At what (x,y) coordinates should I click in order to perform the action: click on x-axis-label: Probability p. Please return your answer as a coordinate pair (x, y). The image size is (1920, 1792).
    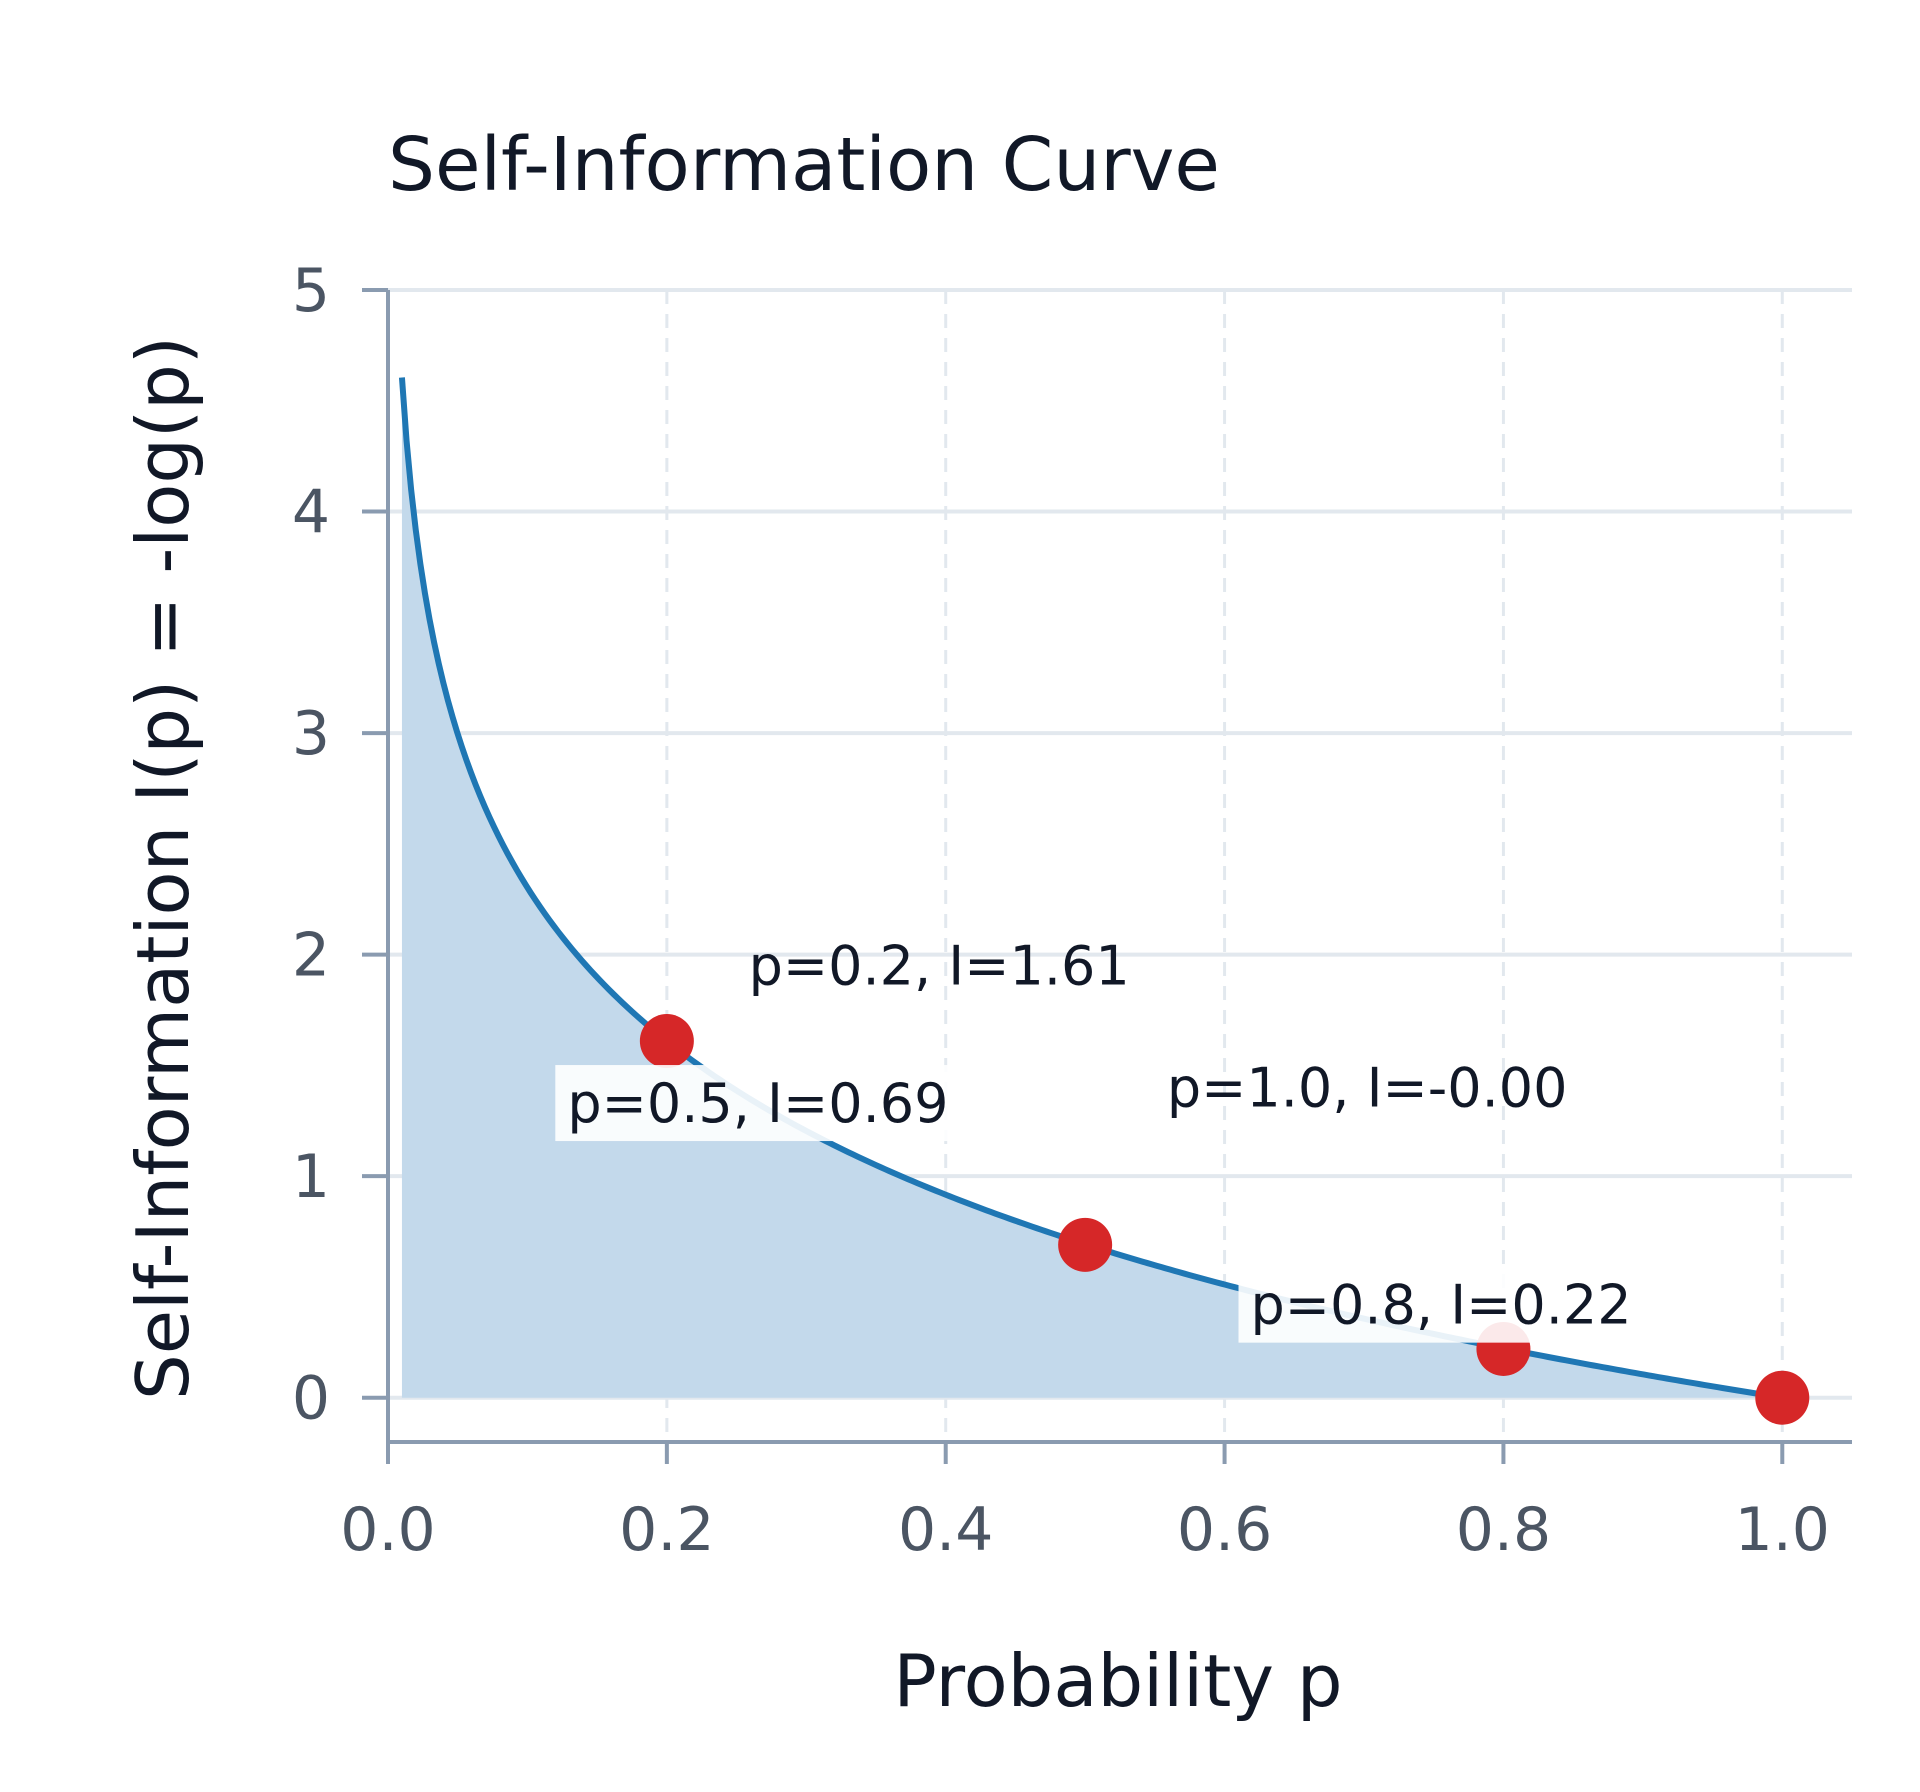
    Looking at the image, I should click on (1117, 1681).